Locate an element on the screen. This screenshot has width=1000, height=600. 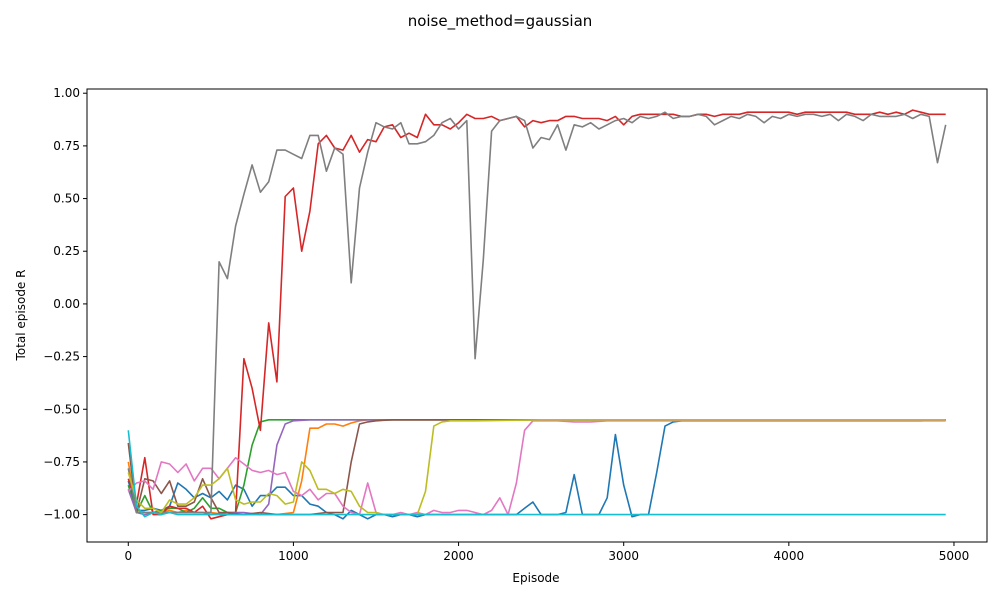
y-tick-label: 1.00 is located at coordinates (66, 93).